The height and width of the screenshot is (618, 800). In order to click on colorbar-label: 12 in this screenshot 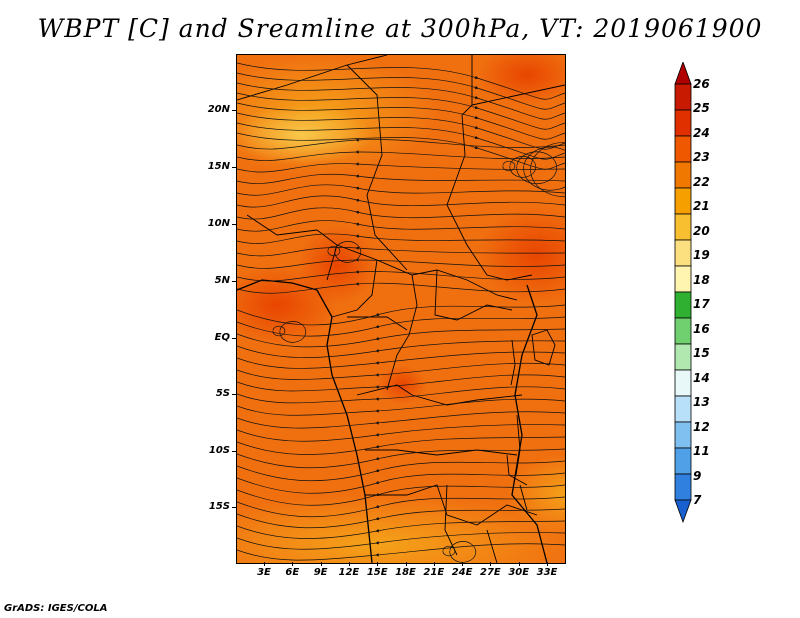, I will do `click(701, 426)`.